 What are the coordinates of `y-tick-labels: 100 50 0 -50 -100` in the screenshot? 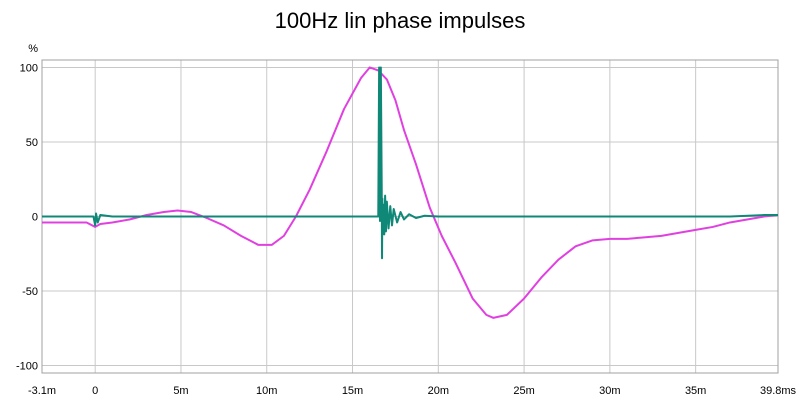 It's located at (27, 217).